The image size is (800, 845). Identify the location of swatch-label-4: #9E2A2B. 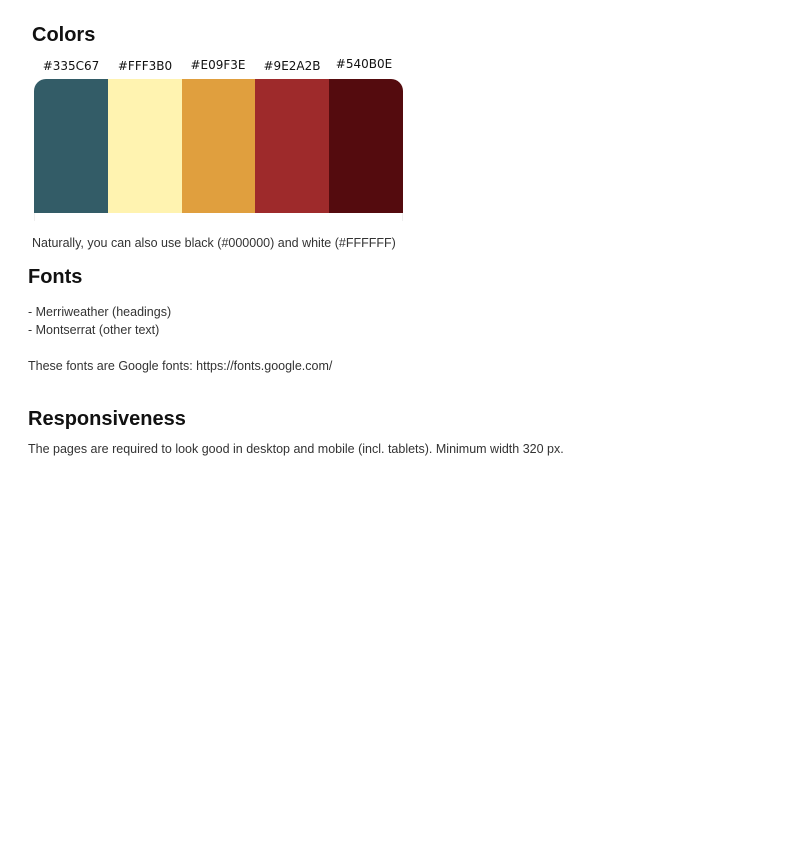
(292, 66).